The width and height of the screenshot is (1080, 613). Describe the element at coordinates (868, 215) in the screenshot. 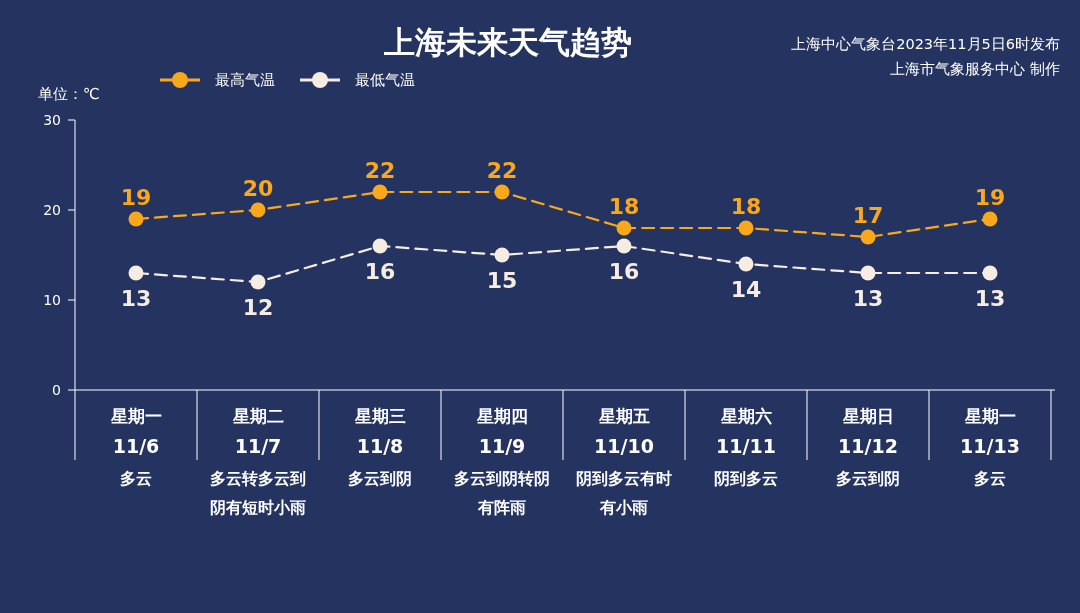

I see `data-label: 17` at that location.